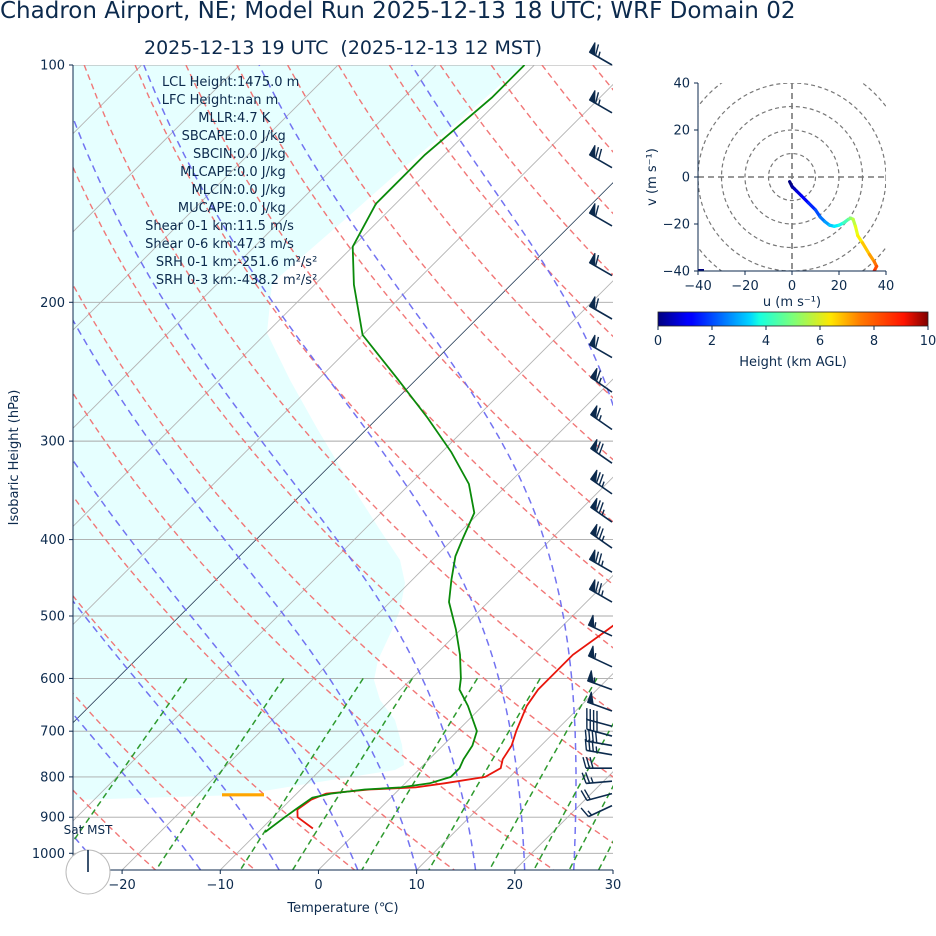 The height and width of the screenshot is (936, 936). I want to click on y-tick-label: 100, so click(52, 66).